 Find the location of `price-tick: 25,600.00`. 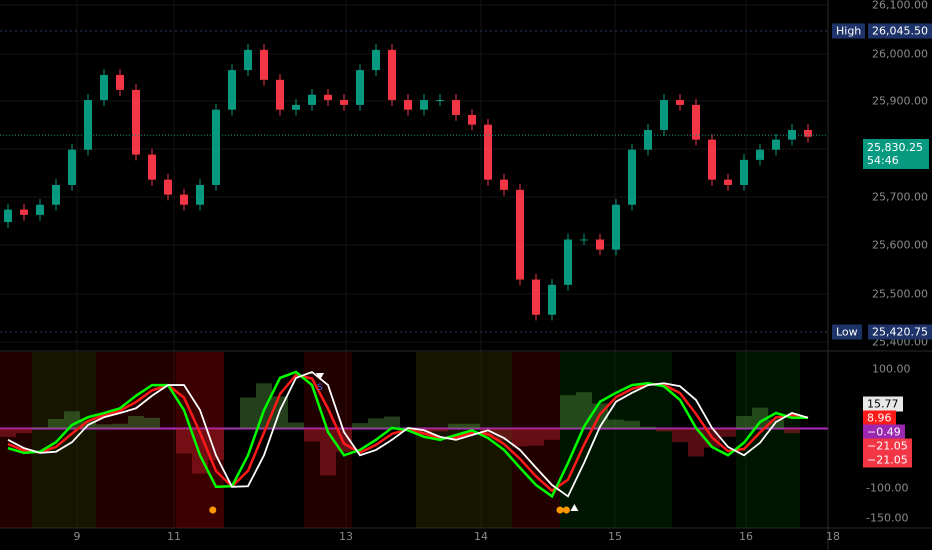

price-tick: 25,600.00 is located at coordinates (900, 245).